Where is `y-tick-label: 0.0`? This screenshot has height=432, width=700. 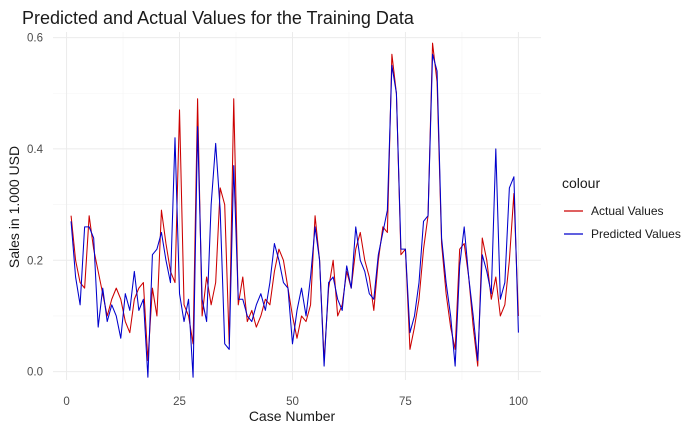
y-tick-label: 0.0 is located at coordinates (35, 373).